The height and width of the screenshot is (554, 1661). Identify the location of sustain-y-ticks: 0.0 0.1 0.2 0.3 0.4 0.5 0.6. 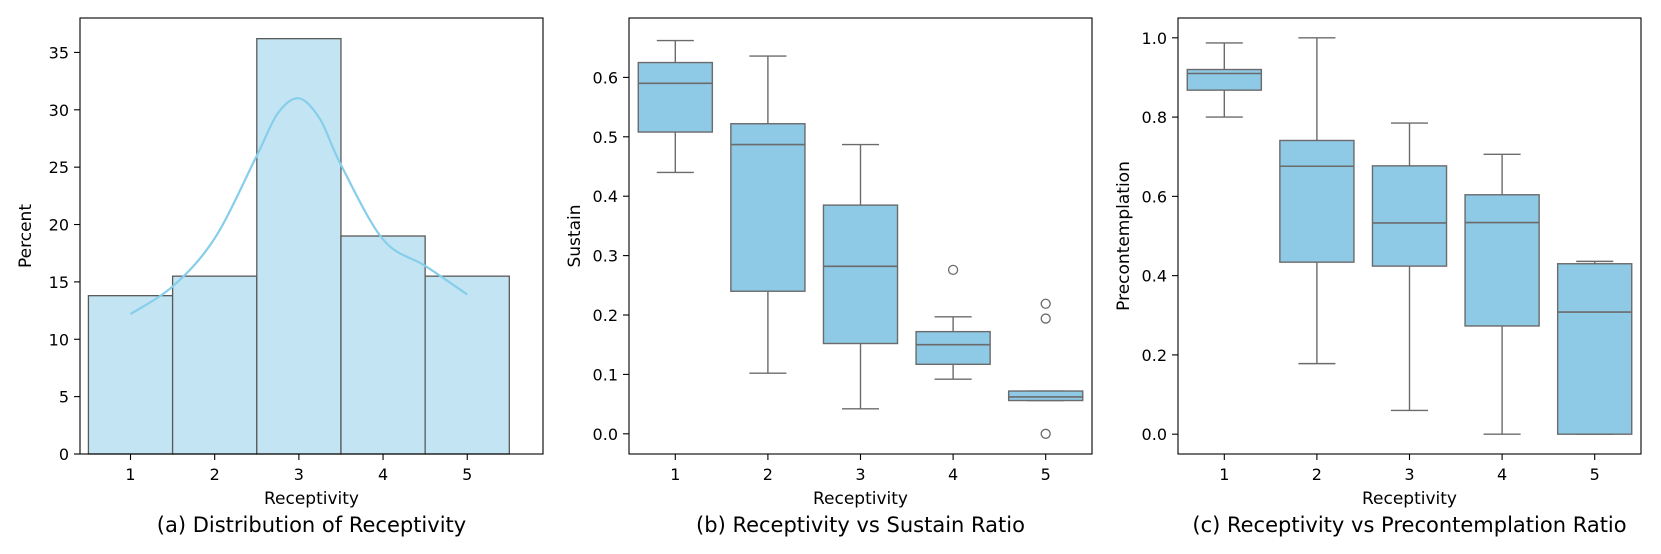
(611, 256).